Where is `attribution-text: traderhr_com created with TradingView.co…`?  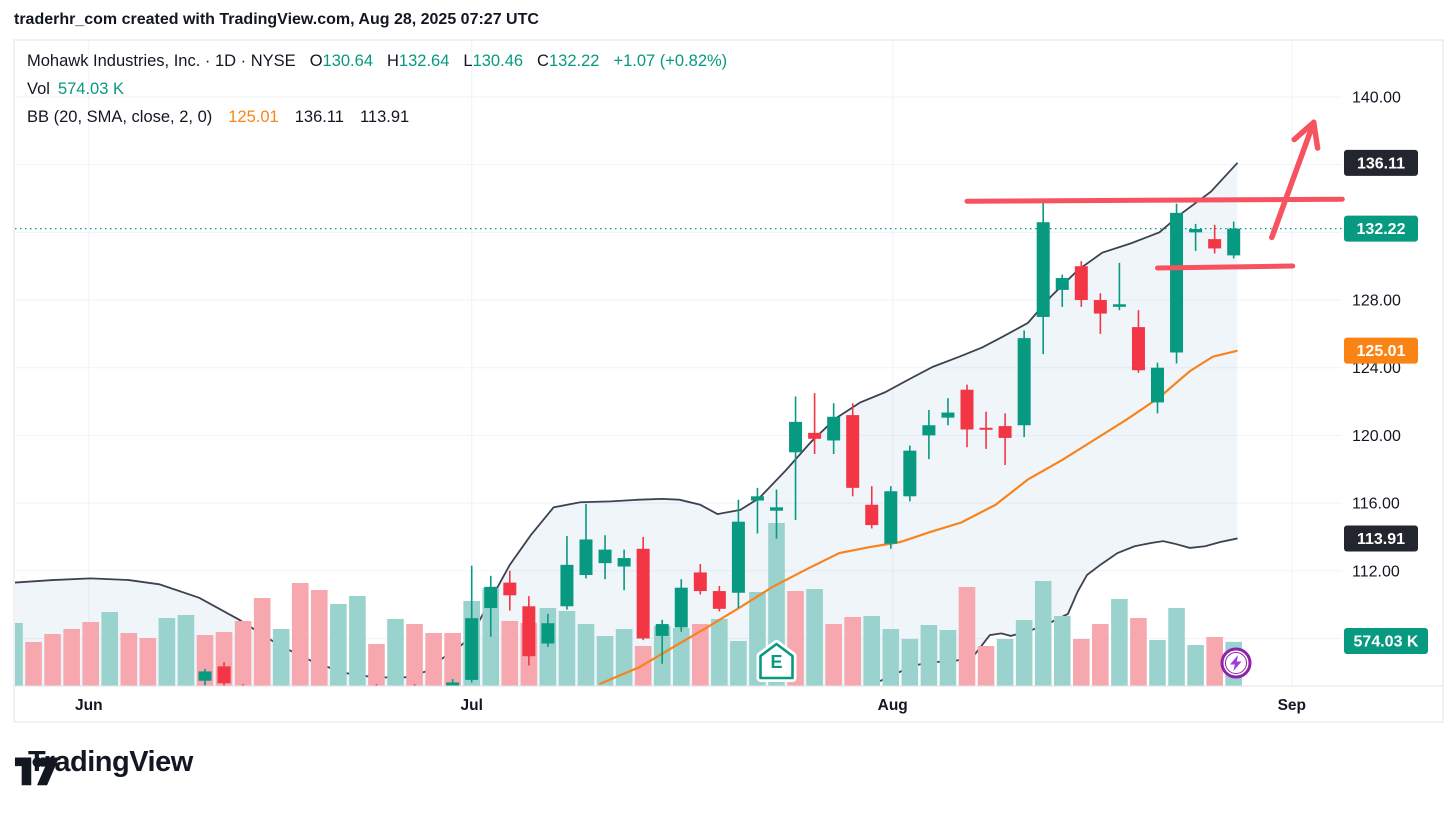 attribution-text: traderhr_com created with TradingView.co… is located at coordinates (276, 19).